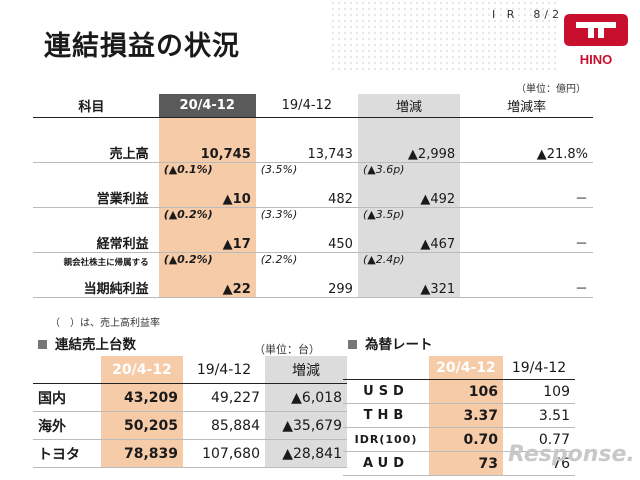 The image size is (640, 480). I want to click on fx-header-row: 20/4-12 19/4-12, so click(459, 368).